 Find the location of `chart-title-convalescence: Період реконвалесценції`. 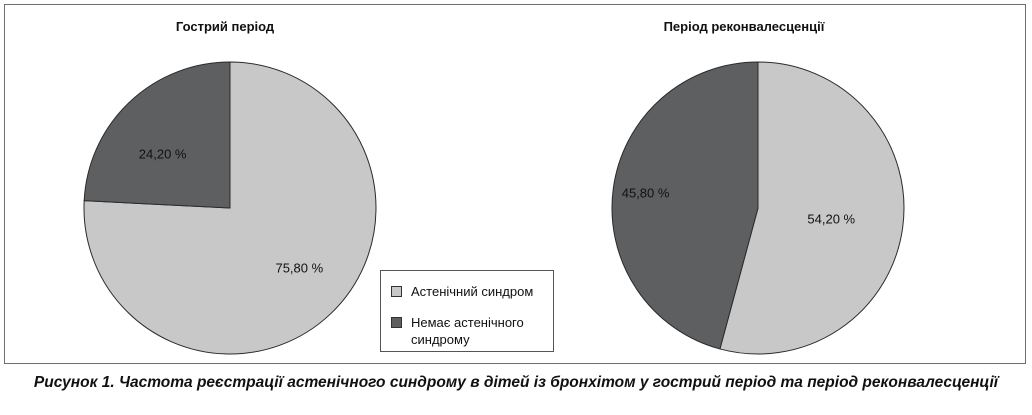

chart-title-convalescence: Період реконвалесценції is located at coordinates (744, 26).